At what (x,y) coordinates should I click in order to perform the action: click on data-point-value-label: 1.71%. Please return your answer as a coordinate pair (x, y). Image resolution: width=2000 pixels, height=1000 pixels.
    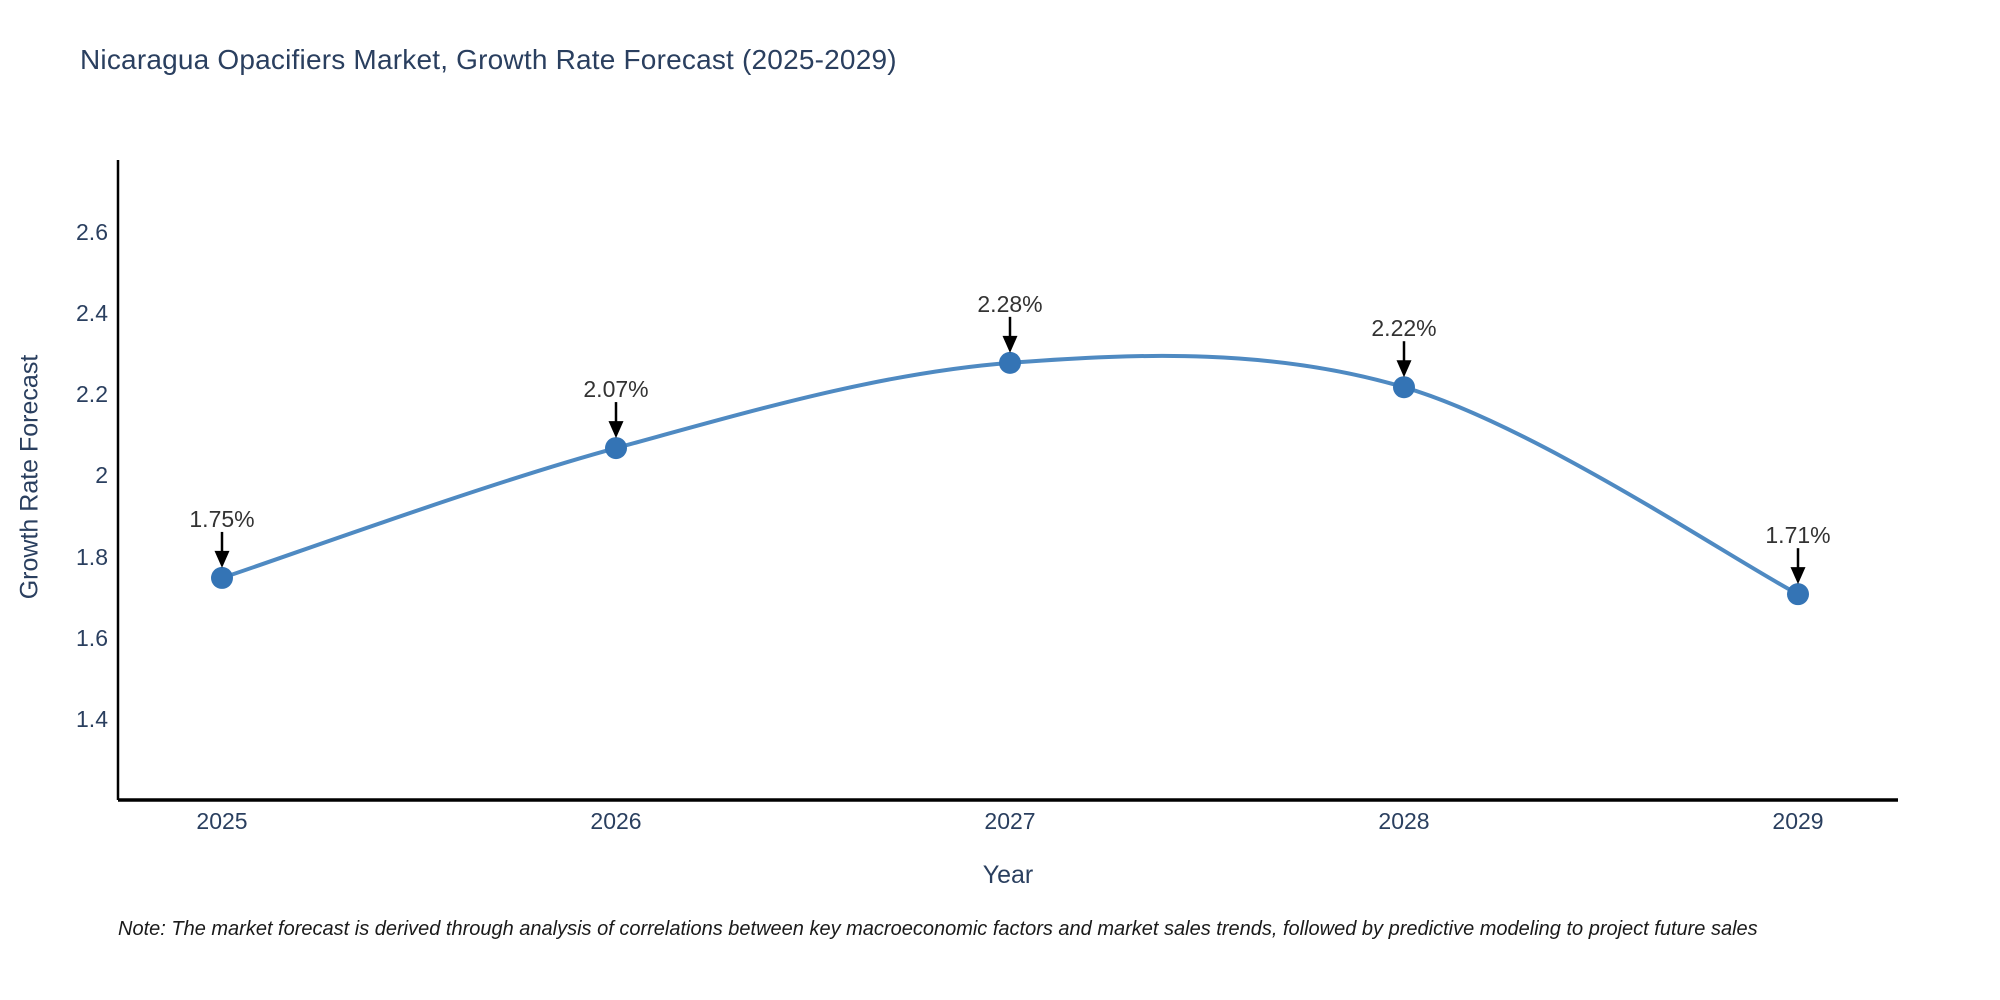
    Looking at the image, I should click on (1798, 535).